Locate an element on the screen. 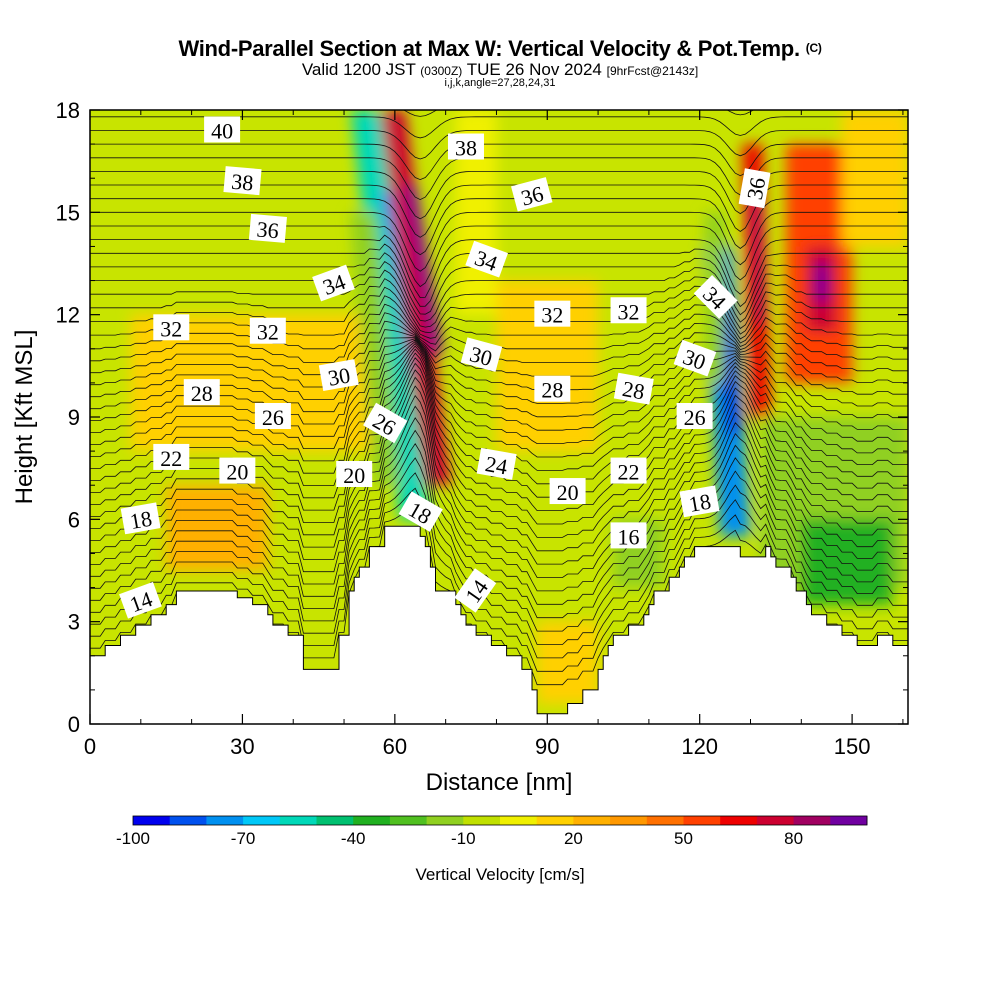 The height and width of the screenshot is (1000, 1000). x-tick-label: 30 is located at coordinates (242, 746).